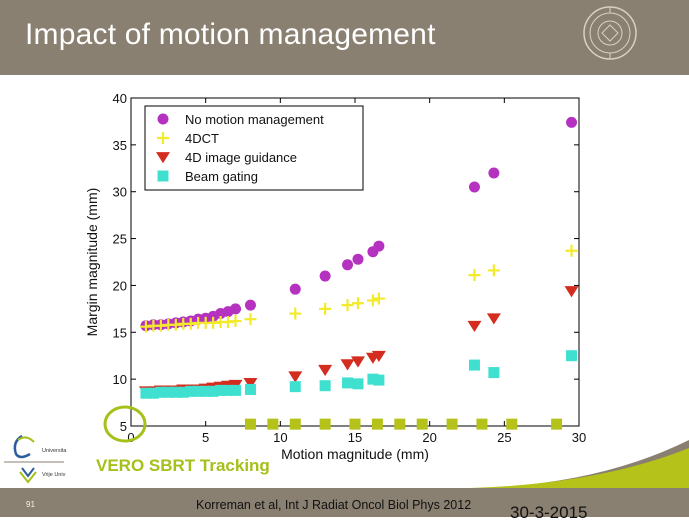 The width and height of the screenshot is (689, 523). Describe the element at coordinates (35, 459) in the screenshot. I see `university-logo: Universita Vrije Univ` at that location.